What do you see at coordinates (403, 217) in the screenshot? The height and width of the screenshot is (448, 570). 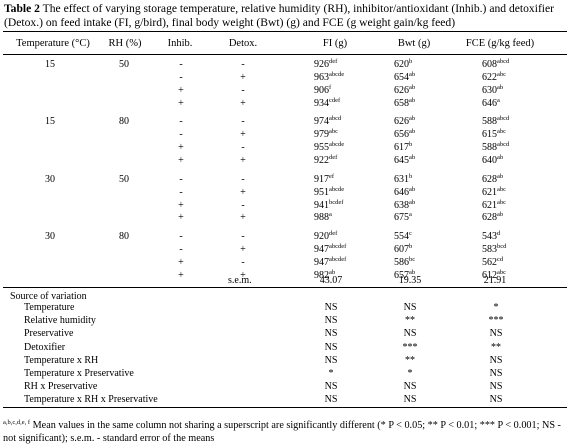 I see `cell-bwt: 675a` at bounding box center [403, 217].